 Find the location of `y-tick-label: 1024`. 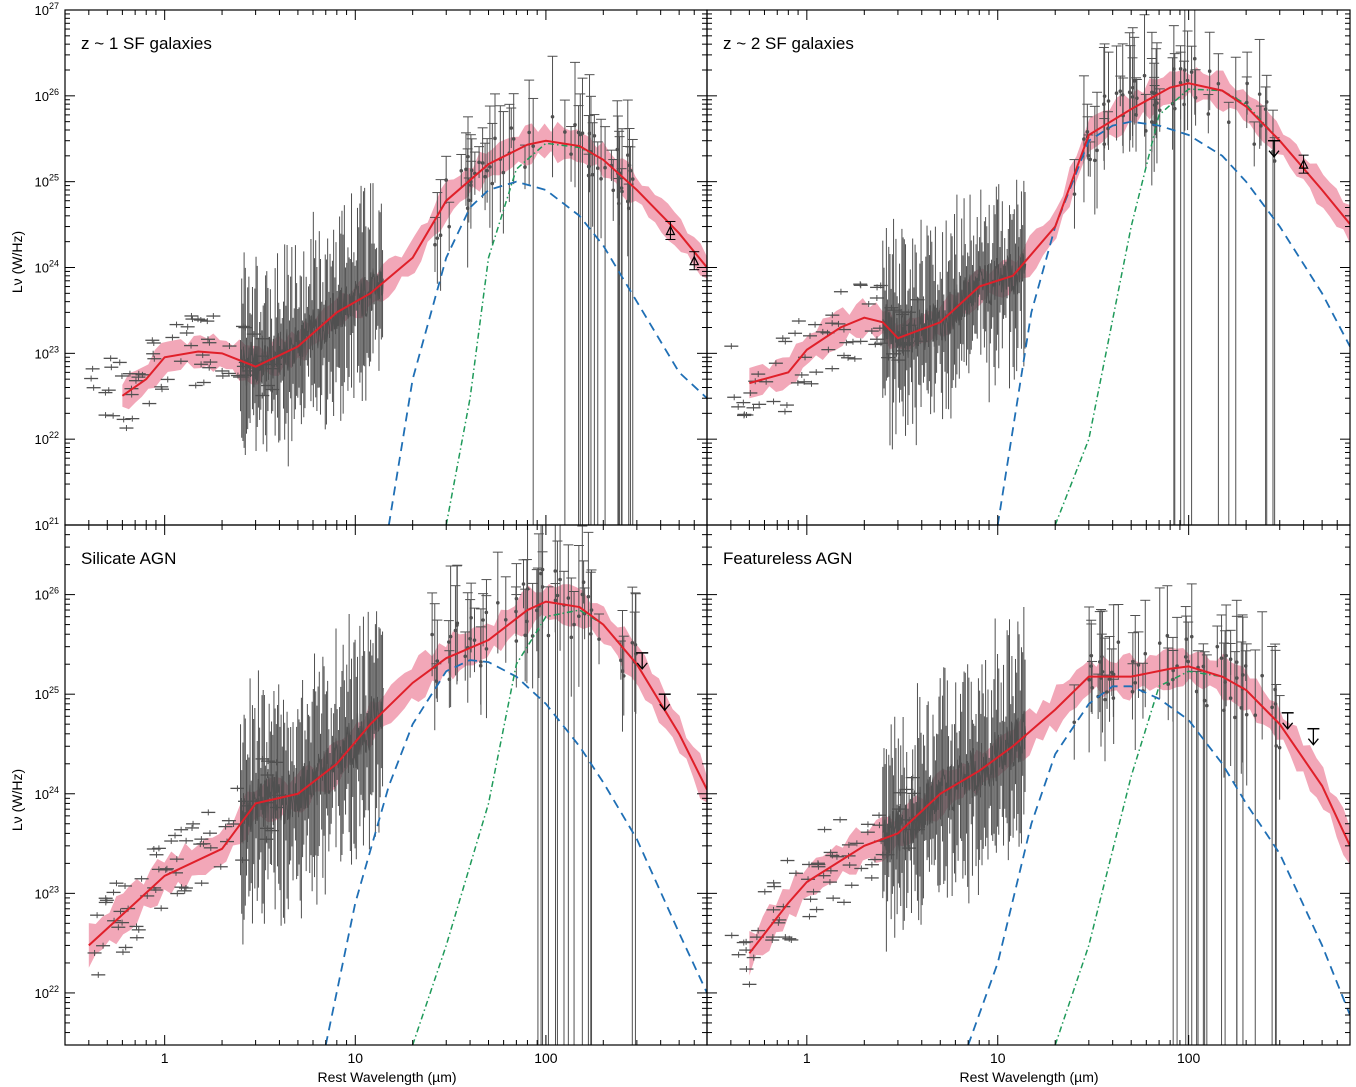

y-tick-label: 1024 is located at coordinates (47, 267).